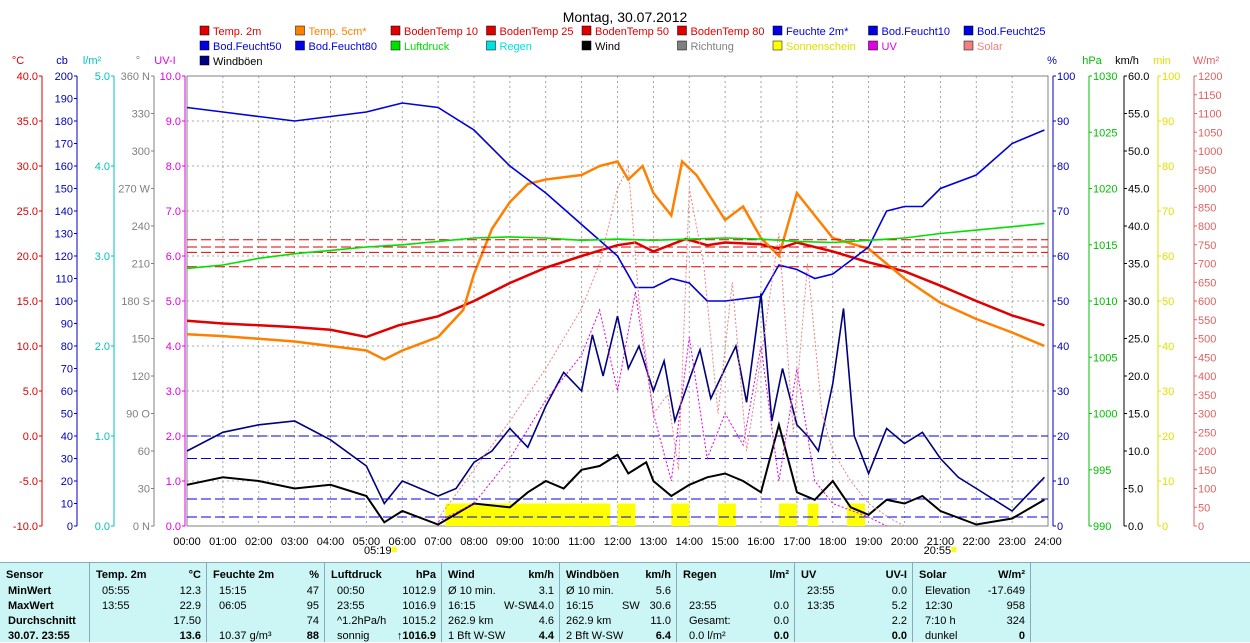 The height and width of the screenshot is (643, 1250). What do you see at coordinates (1162, 61) in the screenshot?
I see `axis-unit-label: min` at bounding box center [1162, 61].